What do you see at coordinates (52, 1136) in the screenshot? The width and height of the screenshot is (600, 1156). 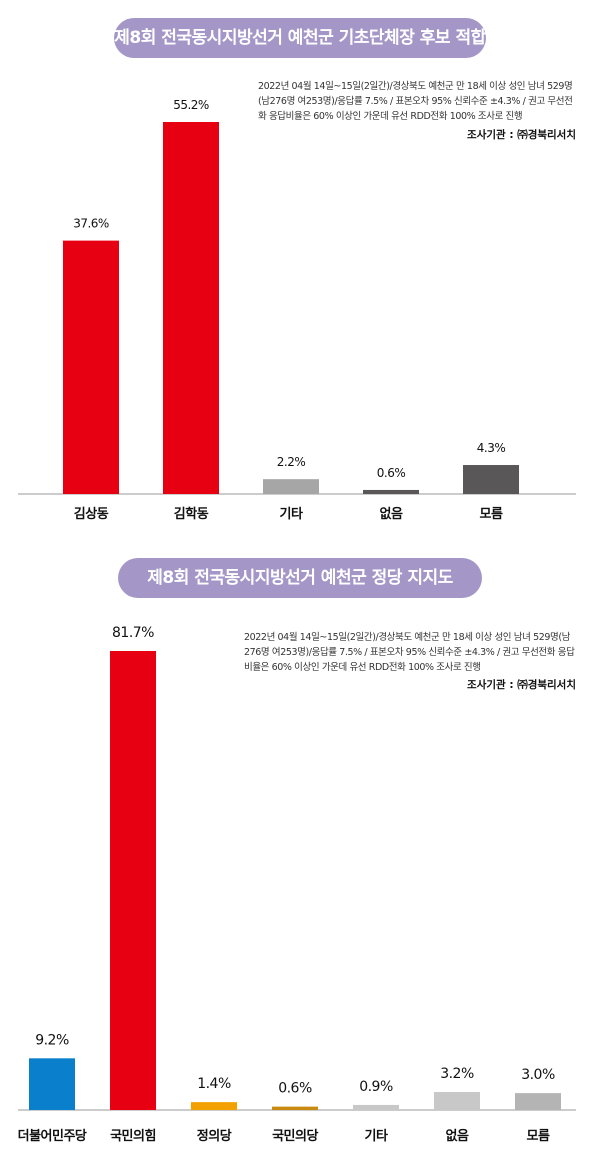 I see `category-label: 더불어민주당` at bounding box center [52, 1136].